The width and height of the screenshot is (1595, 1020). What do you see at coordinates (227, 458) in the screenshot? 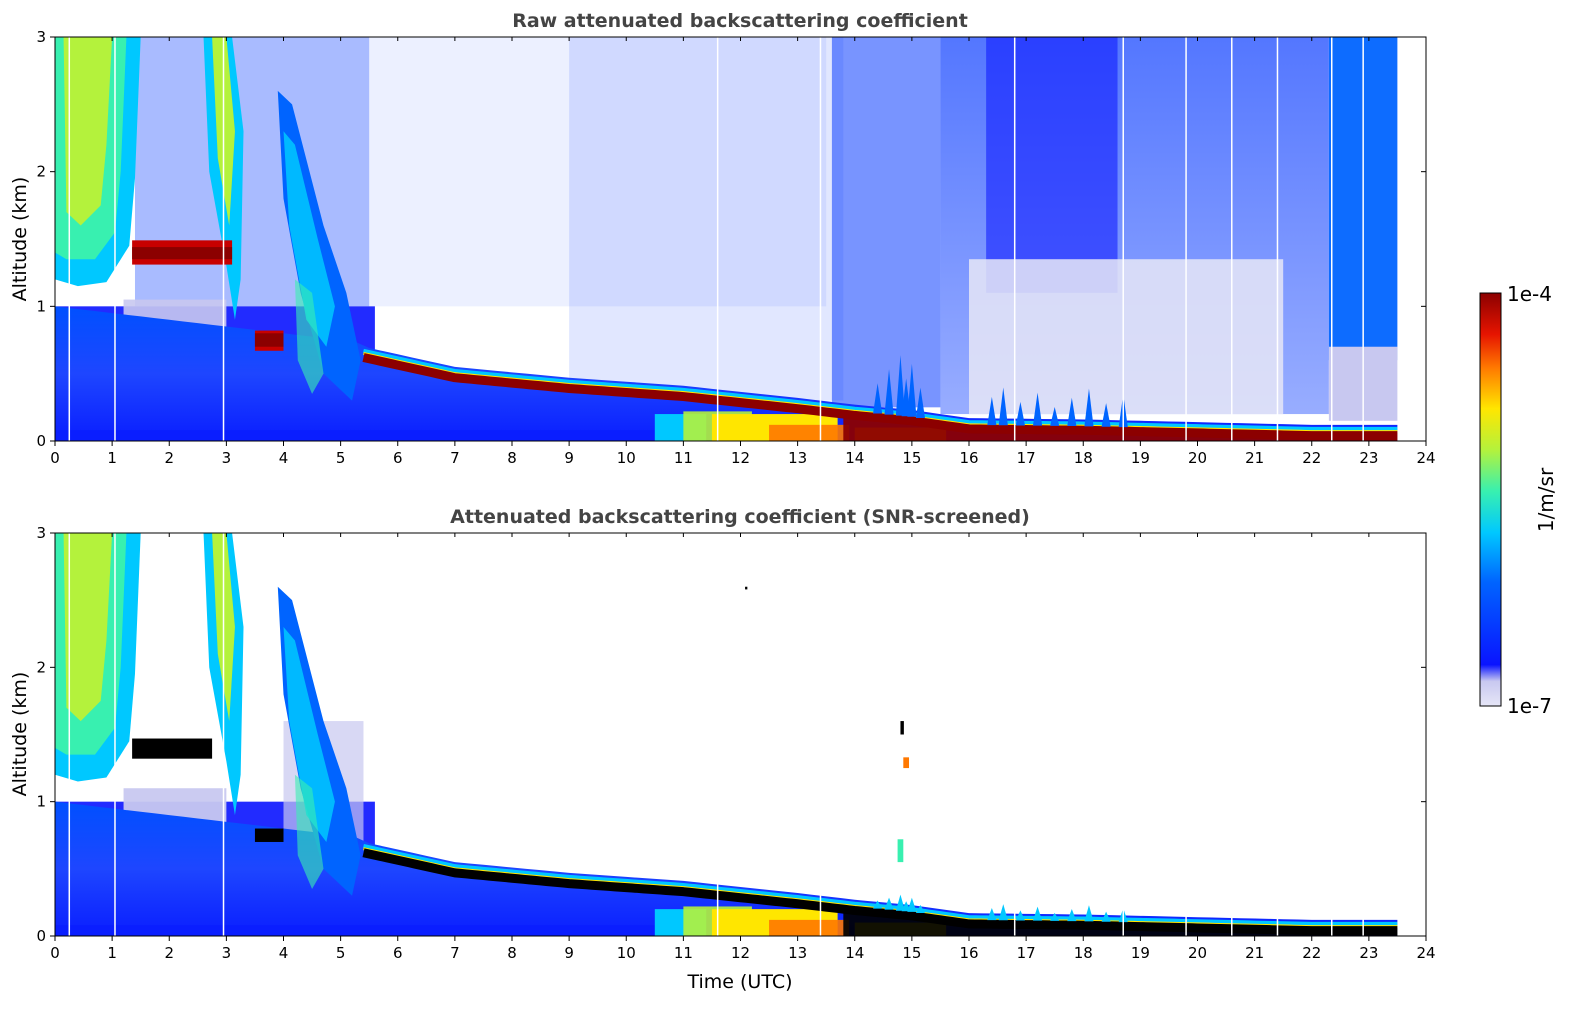
I see `x-tick-label: 3` at bounding box center [227, 458].